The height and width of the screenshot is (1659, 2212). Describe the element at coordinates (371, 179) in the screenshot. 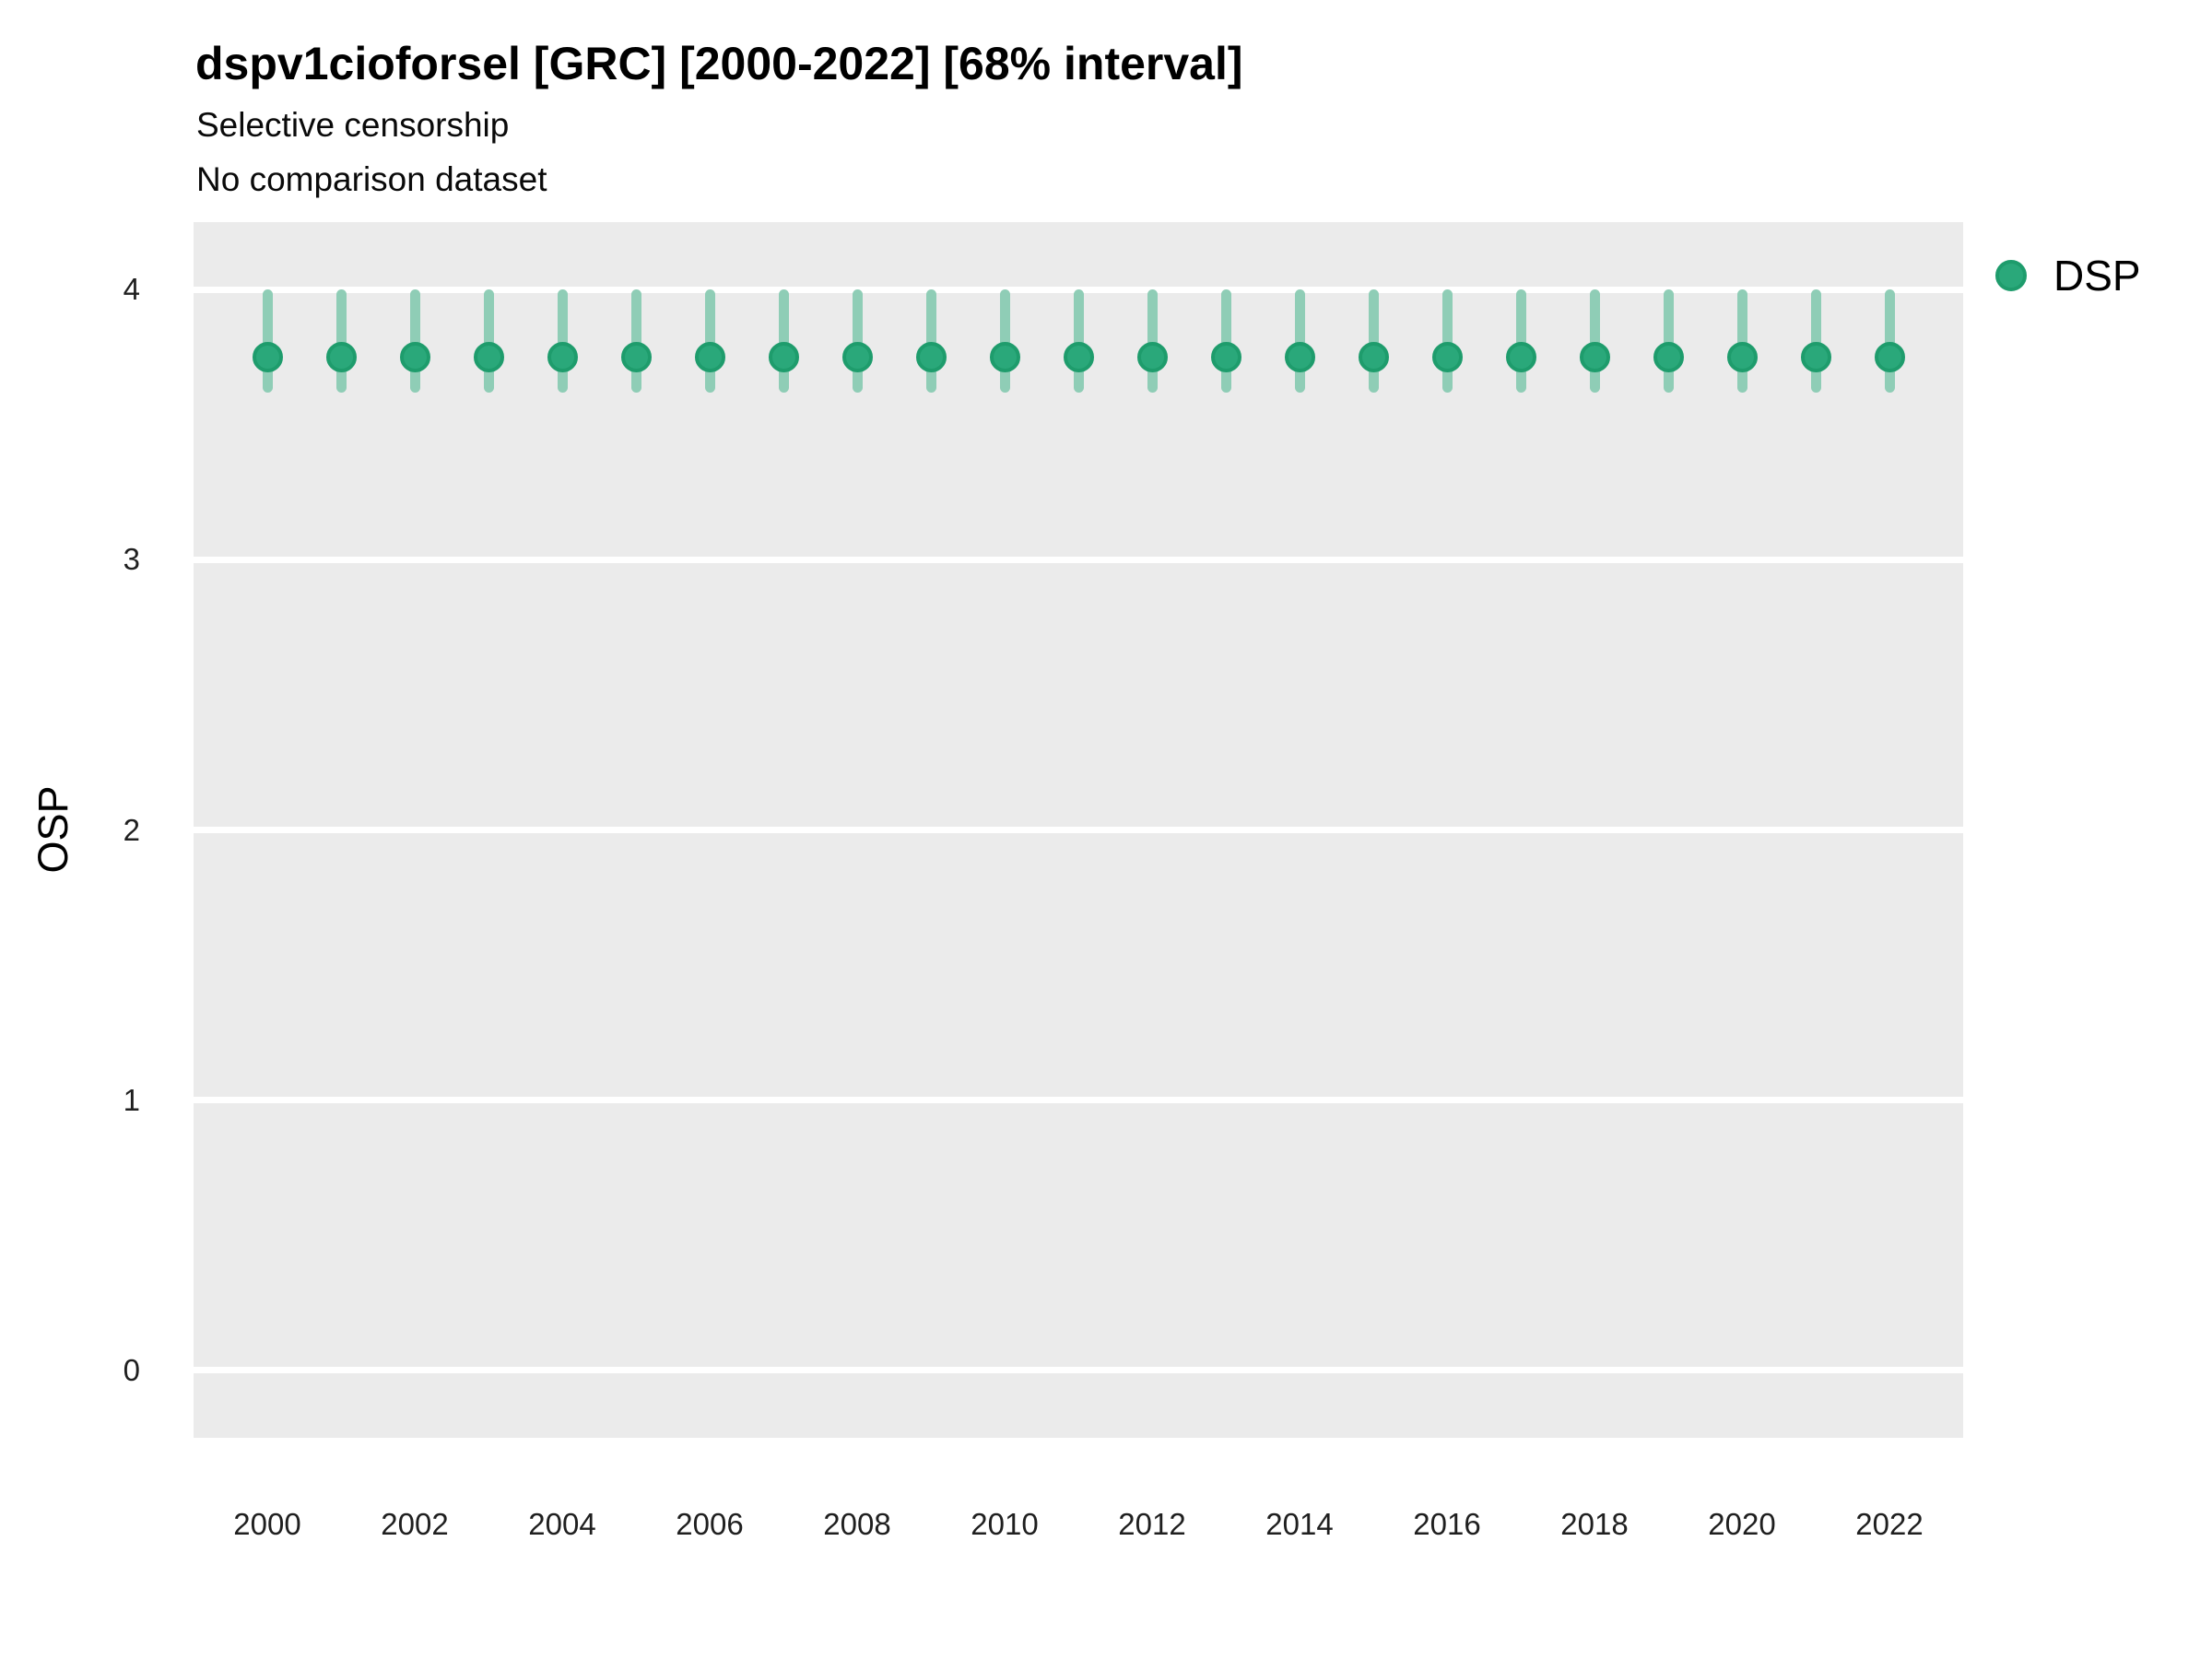

I see `chart-caption: No comparison dataset` at that location.